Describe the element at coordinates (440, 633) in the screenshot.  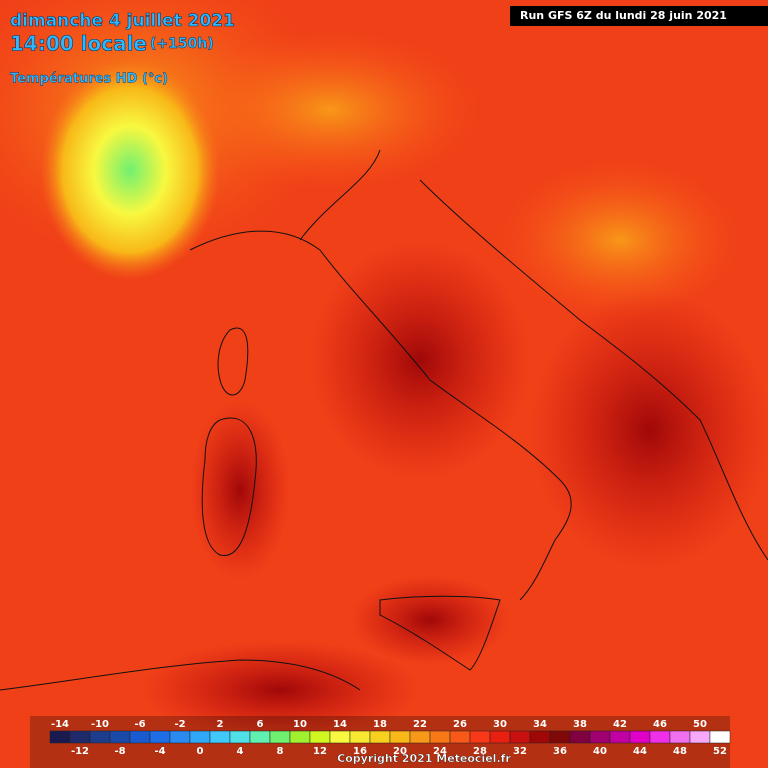
I see `sicily` at that location.